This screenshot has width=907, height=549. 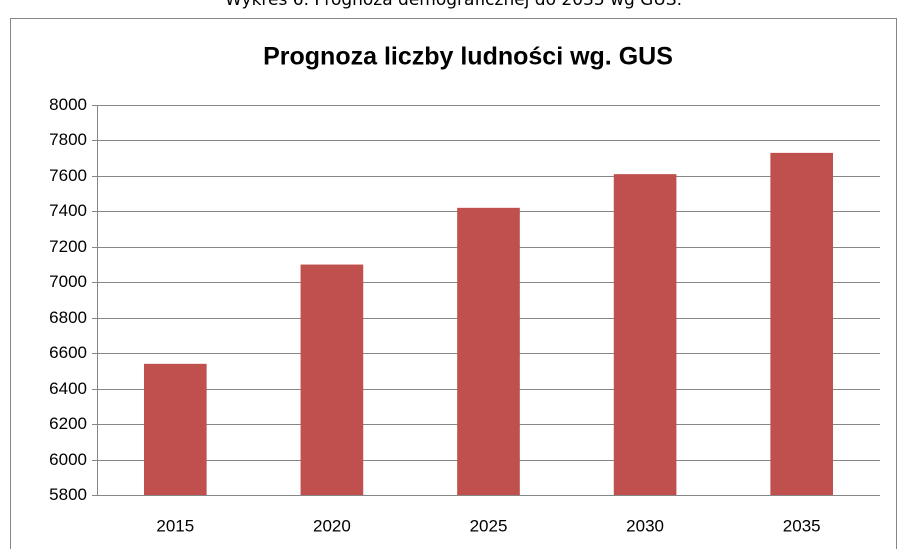 I want to click on chart-title: Prognoza liczby ludności wg. GUS, so click(x=468, y=57).